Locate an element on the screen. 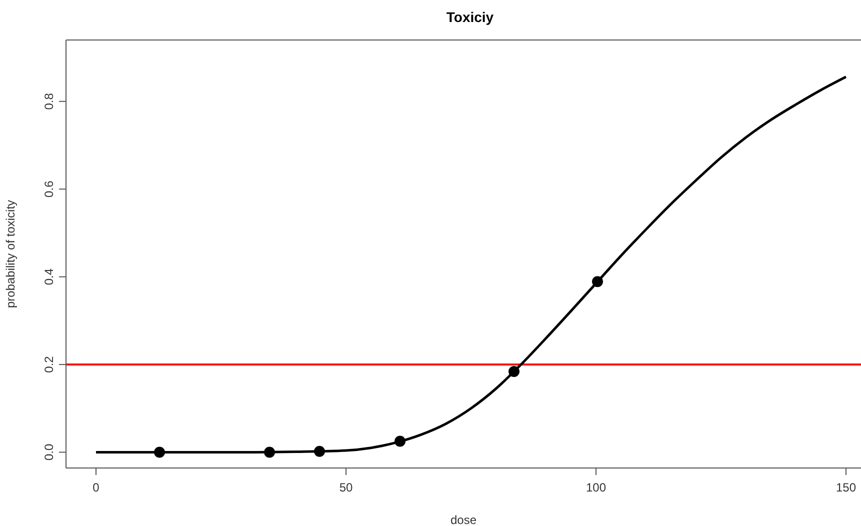  x-tick-label: 0 is located at coordinates (96, 487).